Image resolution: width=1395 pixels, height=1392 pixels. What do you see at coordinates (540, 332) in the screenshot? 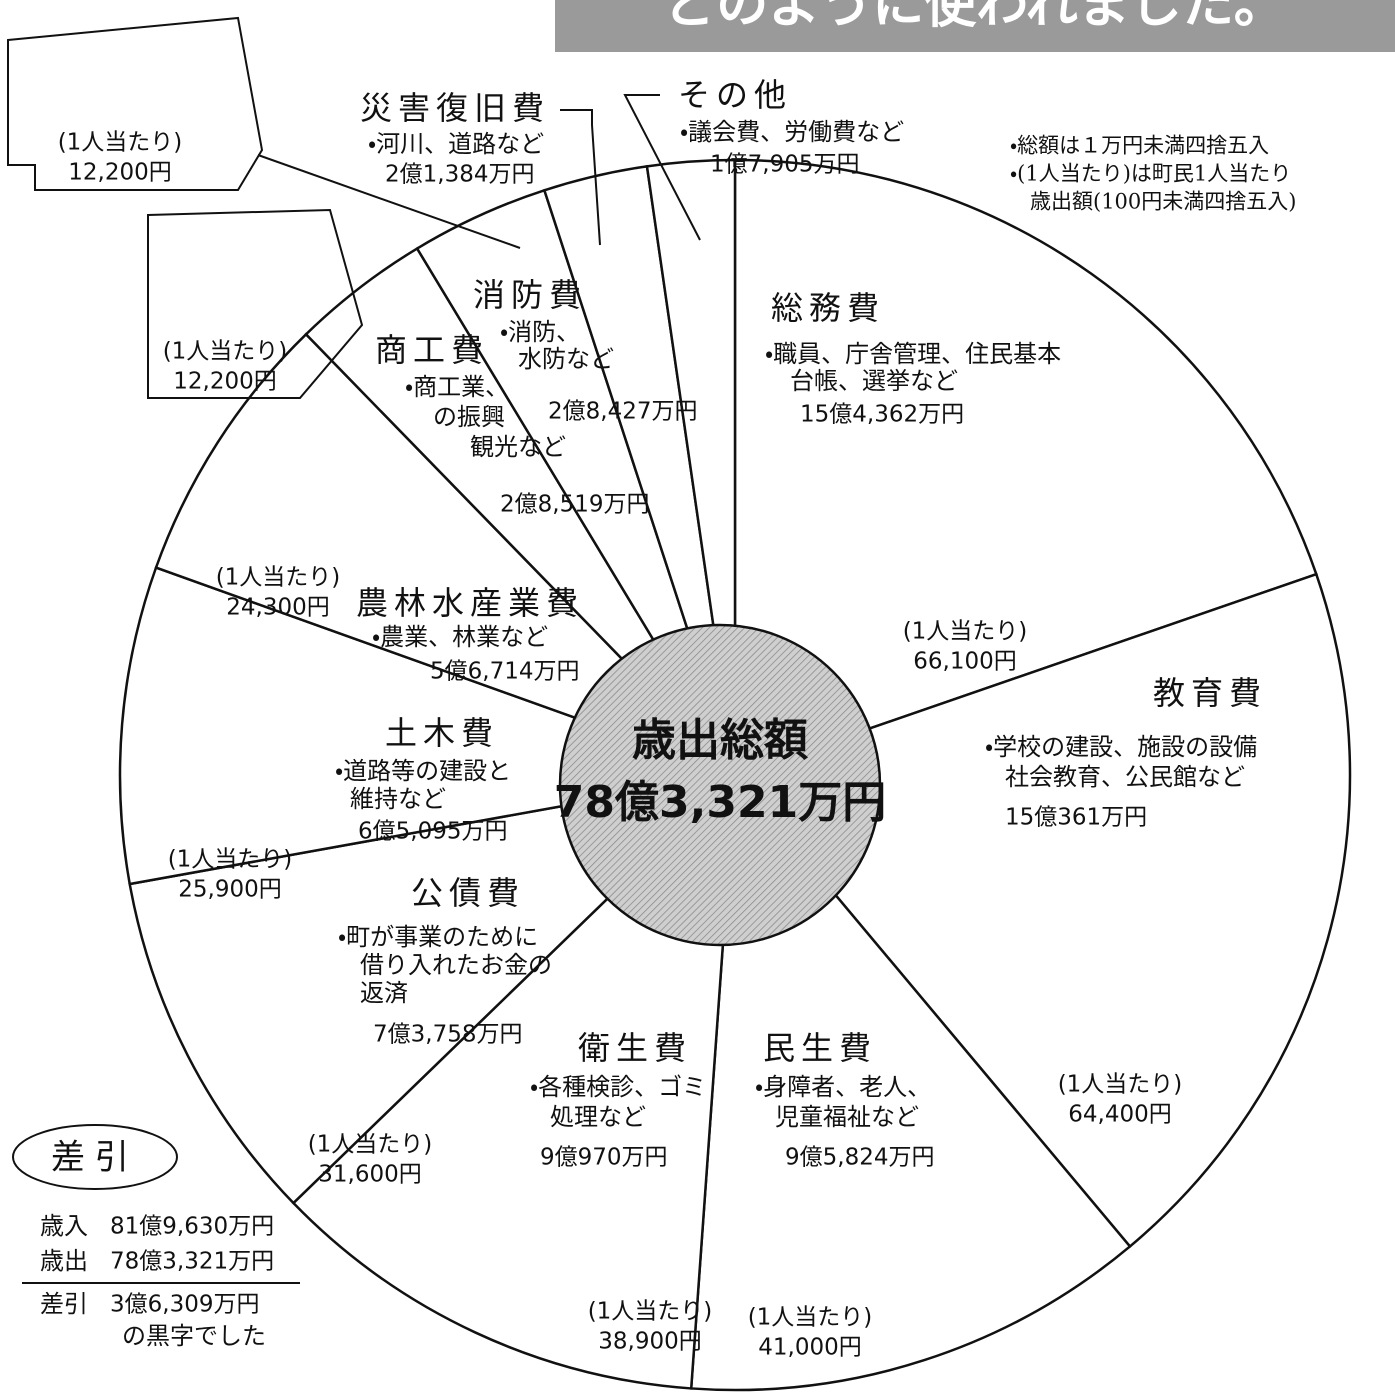
I see `slice-description: ・消防、` at bounding box center [540, 332].